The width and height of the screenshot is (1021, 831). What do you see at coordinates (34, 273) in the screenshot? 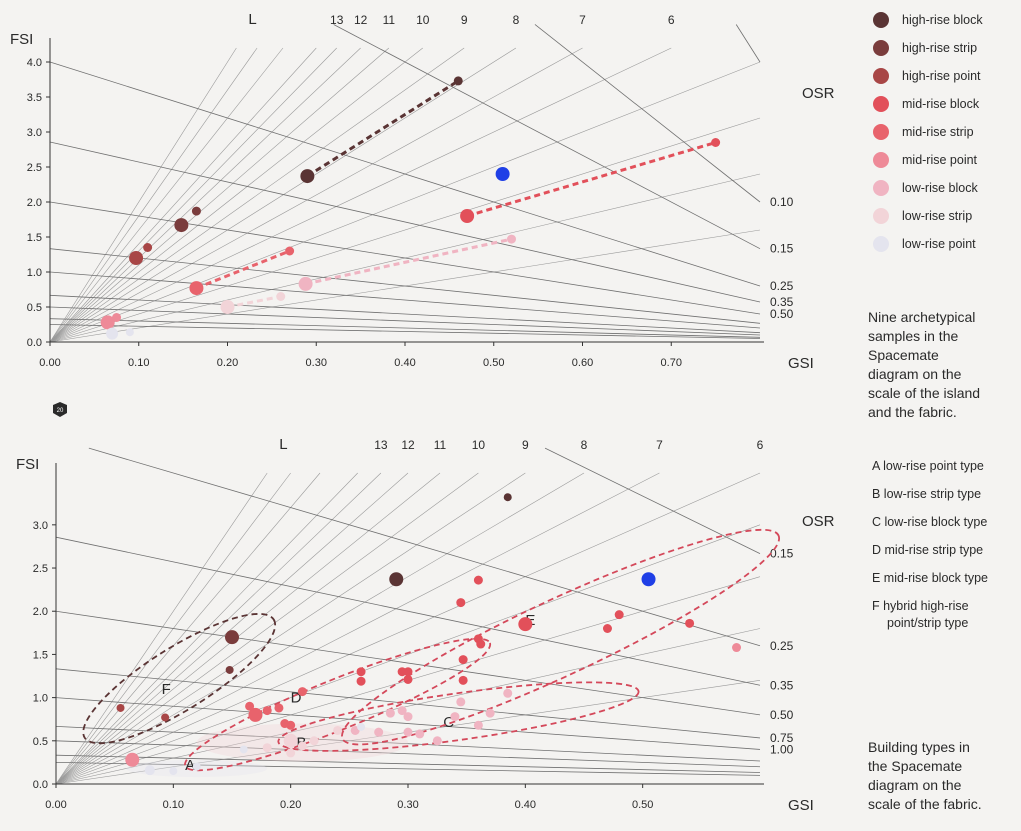
I see `y-tick-label: 1.0` at bounding box center [34, 273].